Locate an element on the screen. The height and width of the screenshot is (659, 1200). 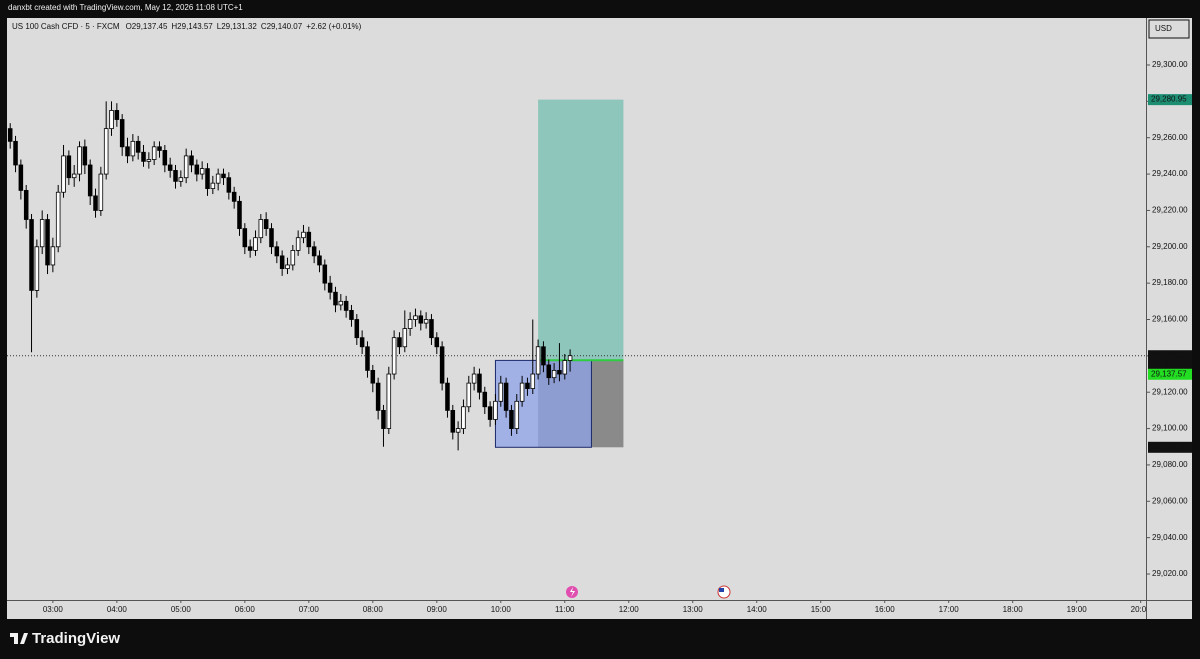
x-tick-label: 10:00 is located at coordinates (501, 609).